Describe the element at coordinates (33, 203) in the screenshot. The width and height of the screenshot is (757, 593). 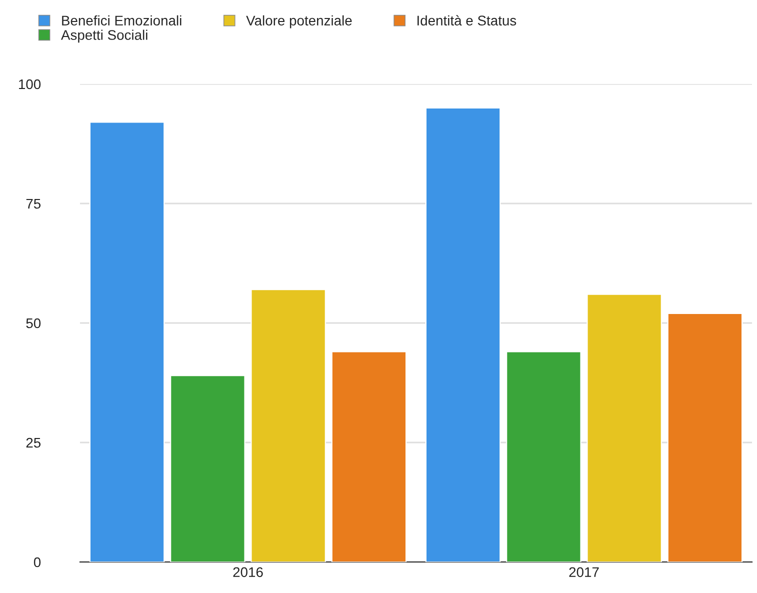
I see `y-tick-label: 75` at that location.